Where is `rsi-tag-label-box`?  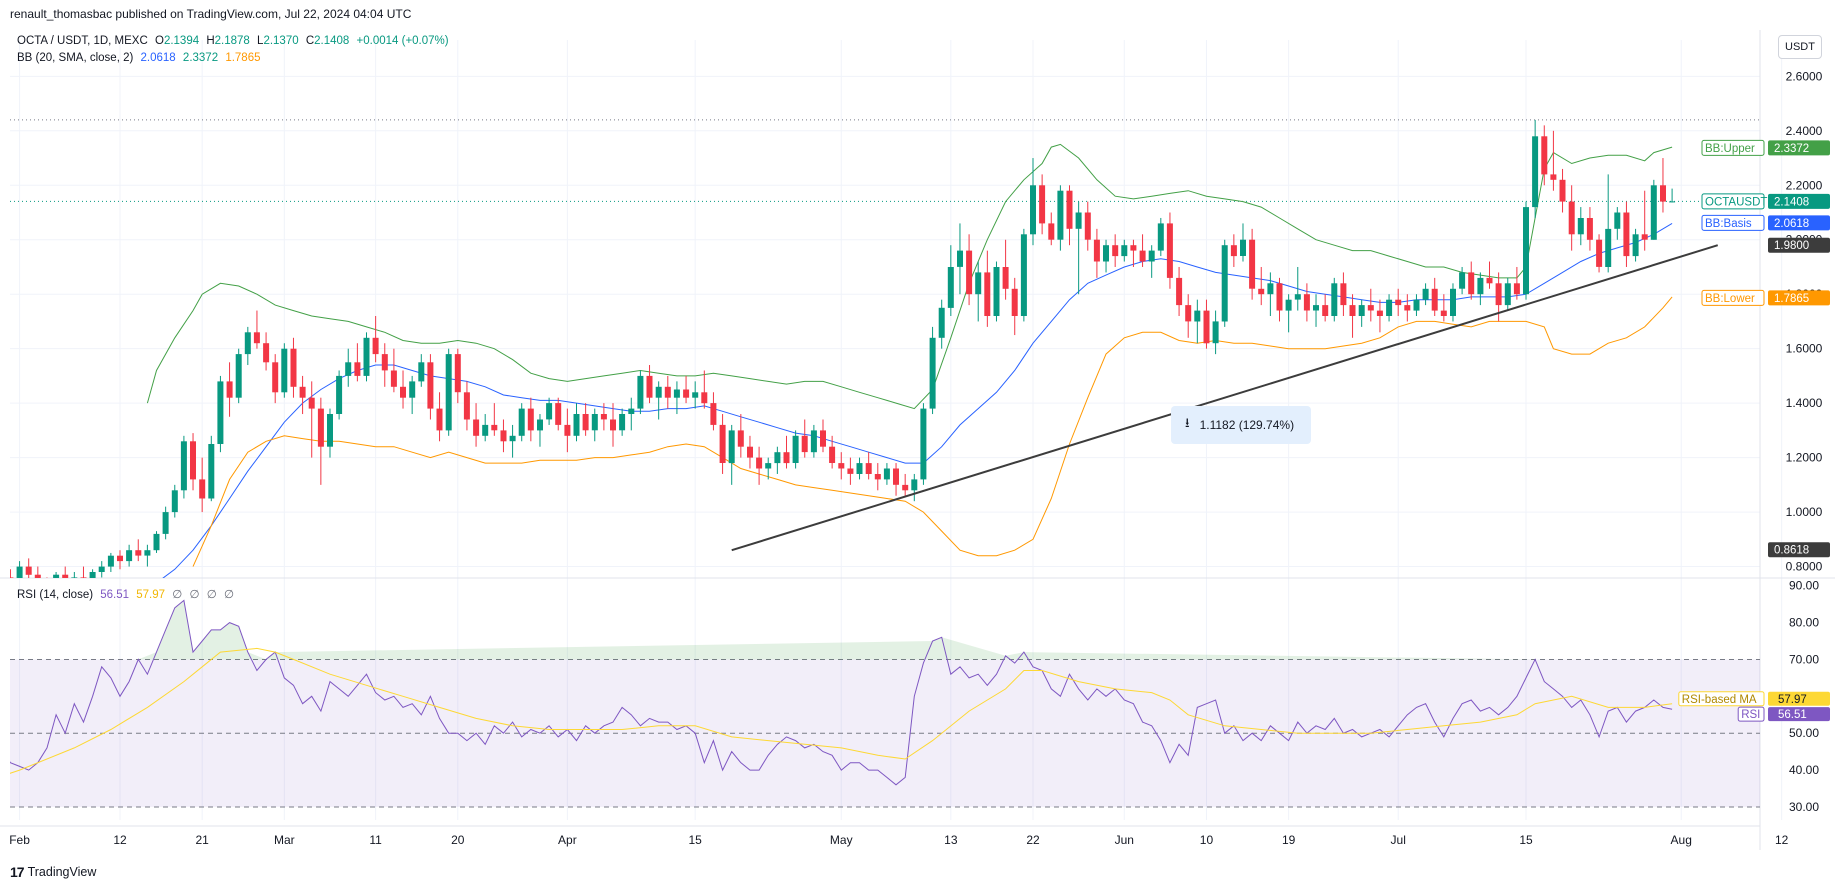 rsi-tag-label-box is located at coordinates (1721, 699).